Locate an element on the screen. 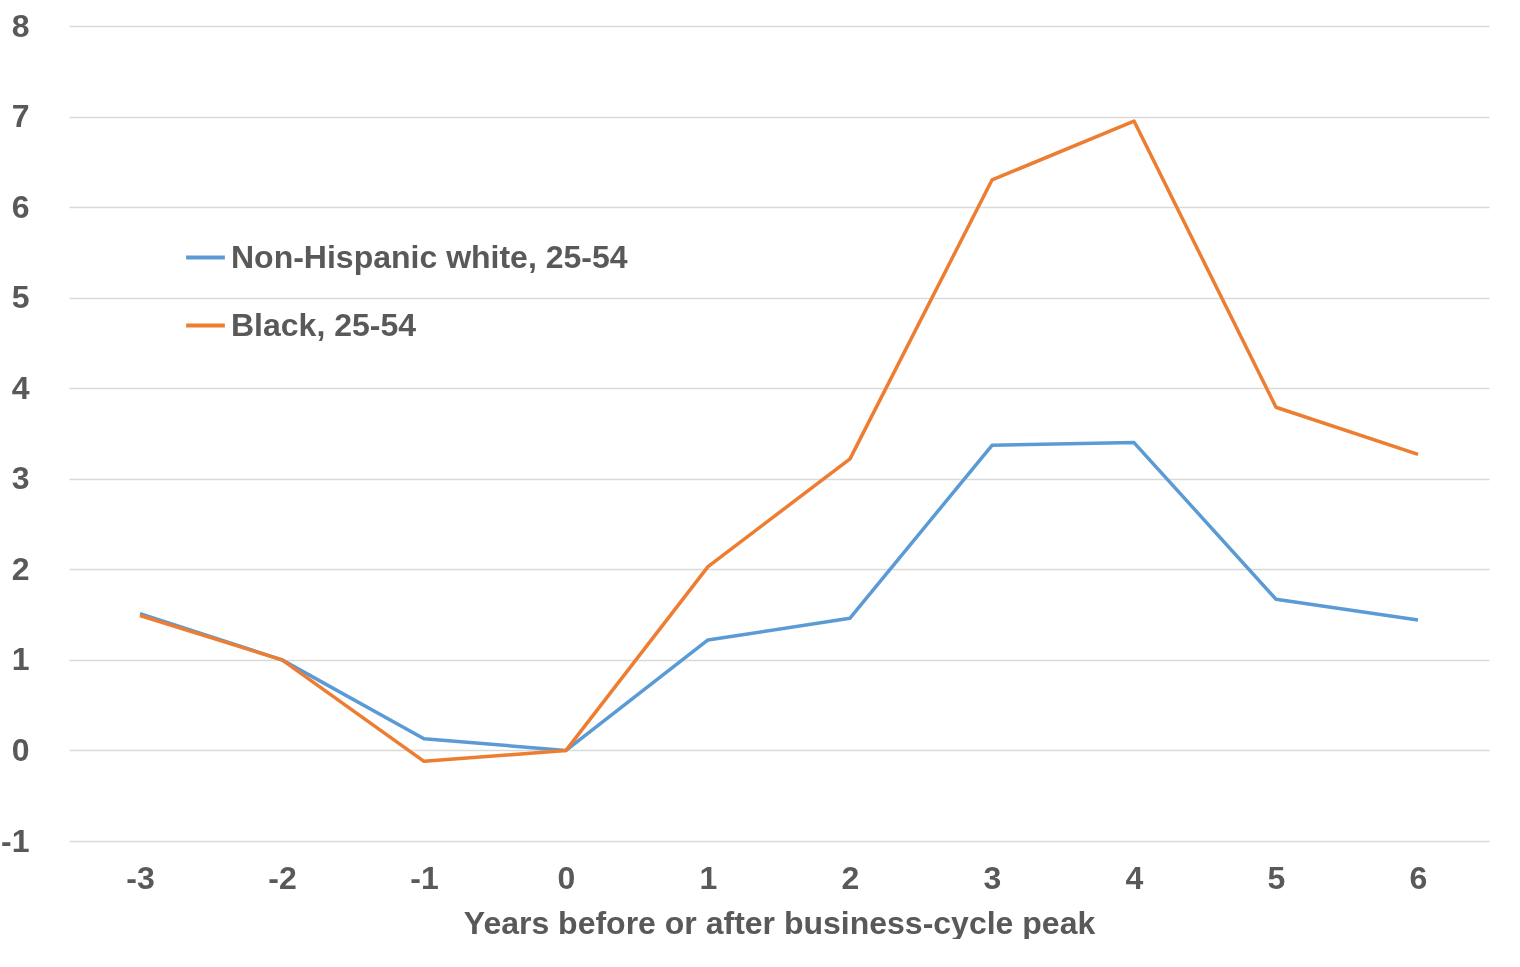 The width and height of the screenshot is (1520, 967). y-tick-label: 4 is located at coordinates (20, 387).